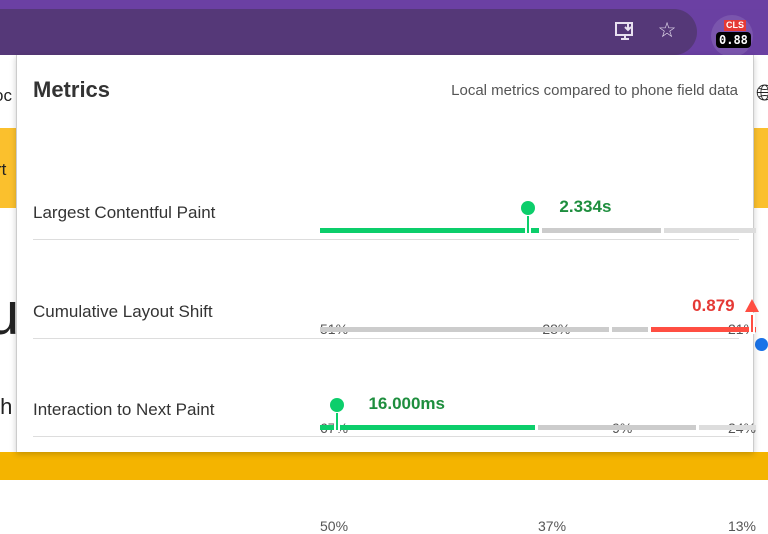 The width and height of the screenshot is (768, 534). I want to click on background-banner-right, so click(761, 168).